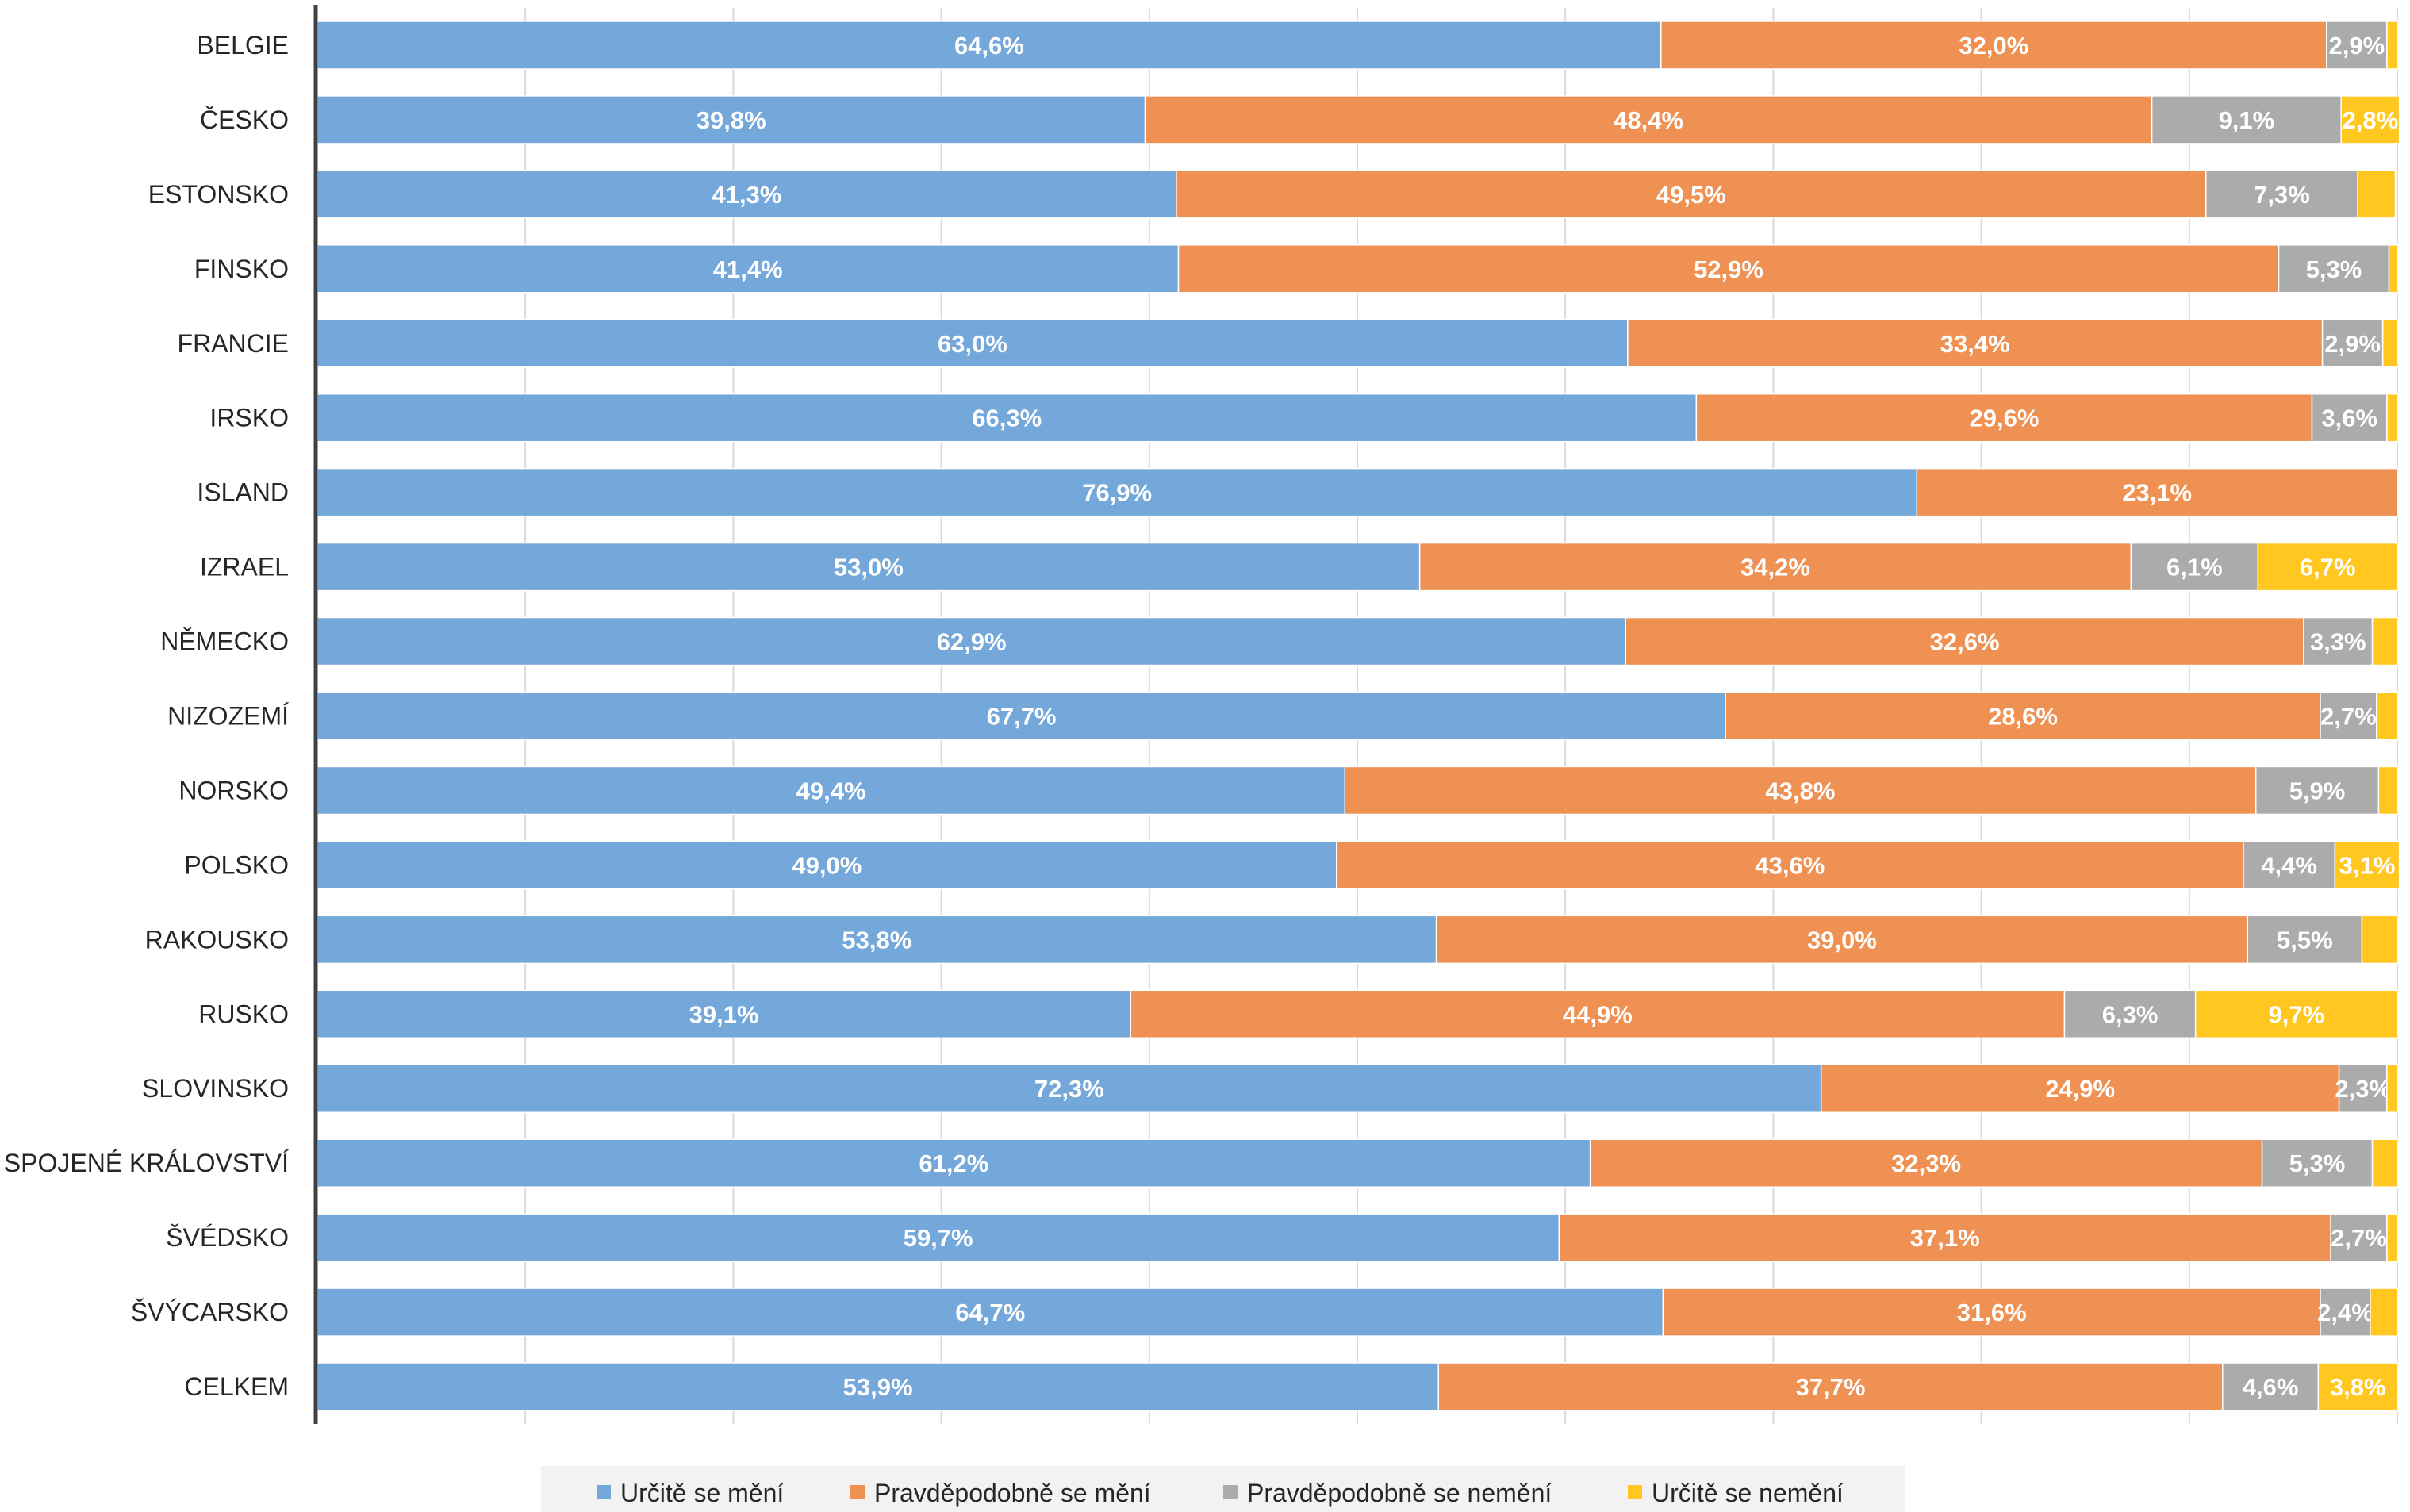 The width and height of the screenshot is (2410, 1512). I want to click on bar-row: 39,8% 48,4% 9,1% 2,8%, so click(1358, 120).